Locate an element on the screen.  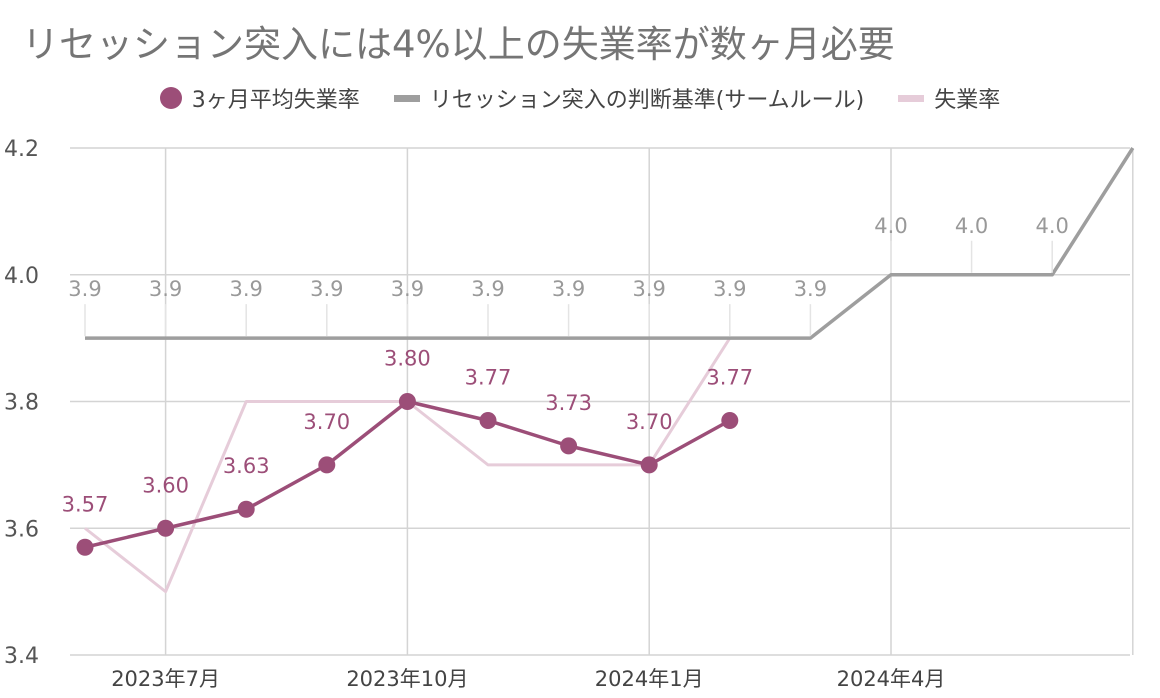
sahm-data-label-1: 3.9 is located at coordinates (165, 289).